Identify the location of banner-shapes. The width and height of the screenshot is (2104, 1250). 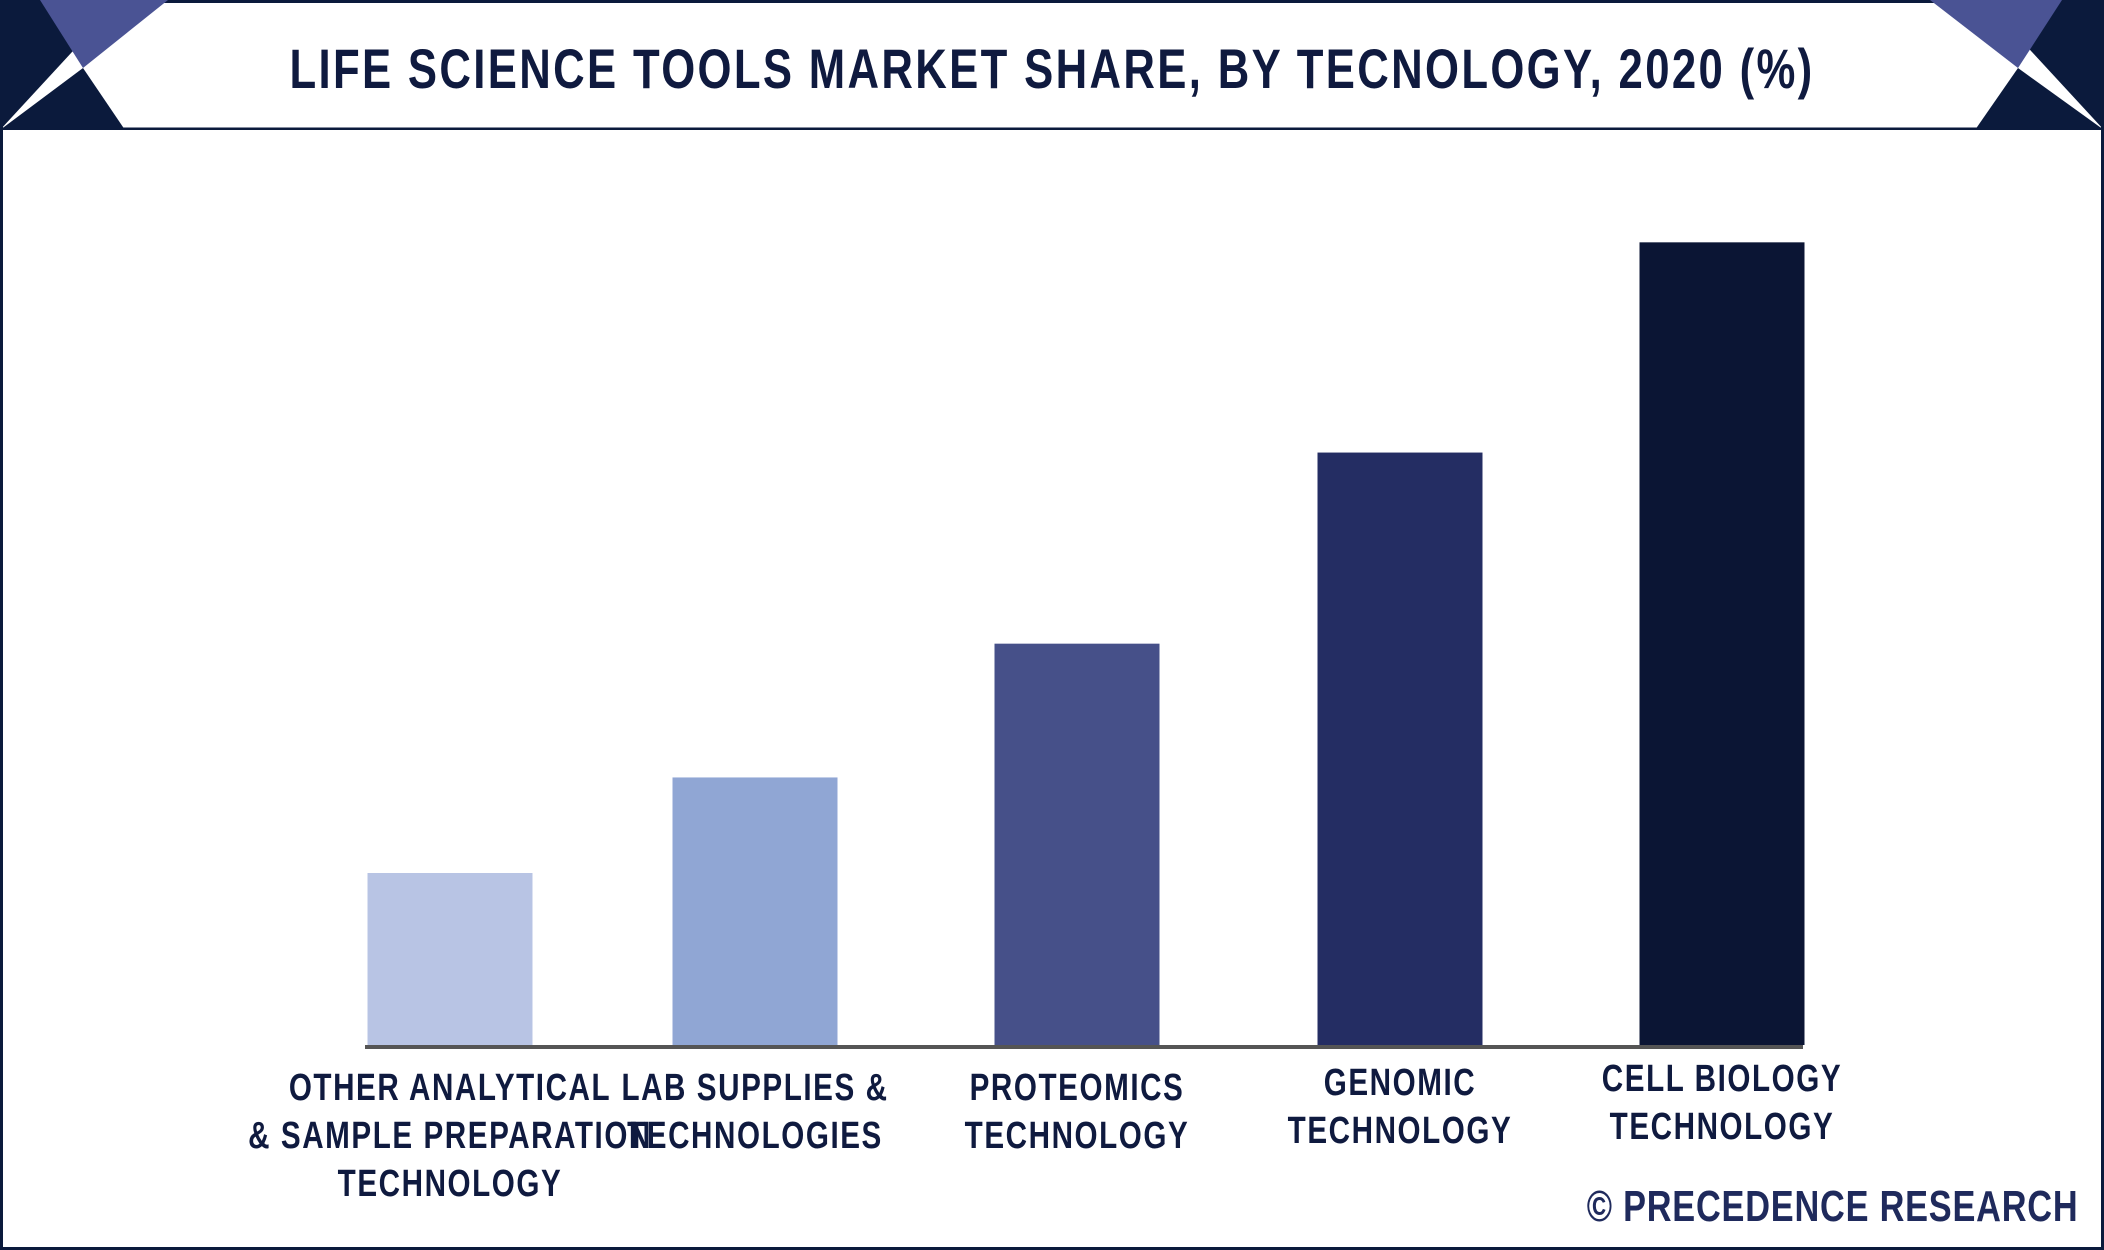
(1052, 65).